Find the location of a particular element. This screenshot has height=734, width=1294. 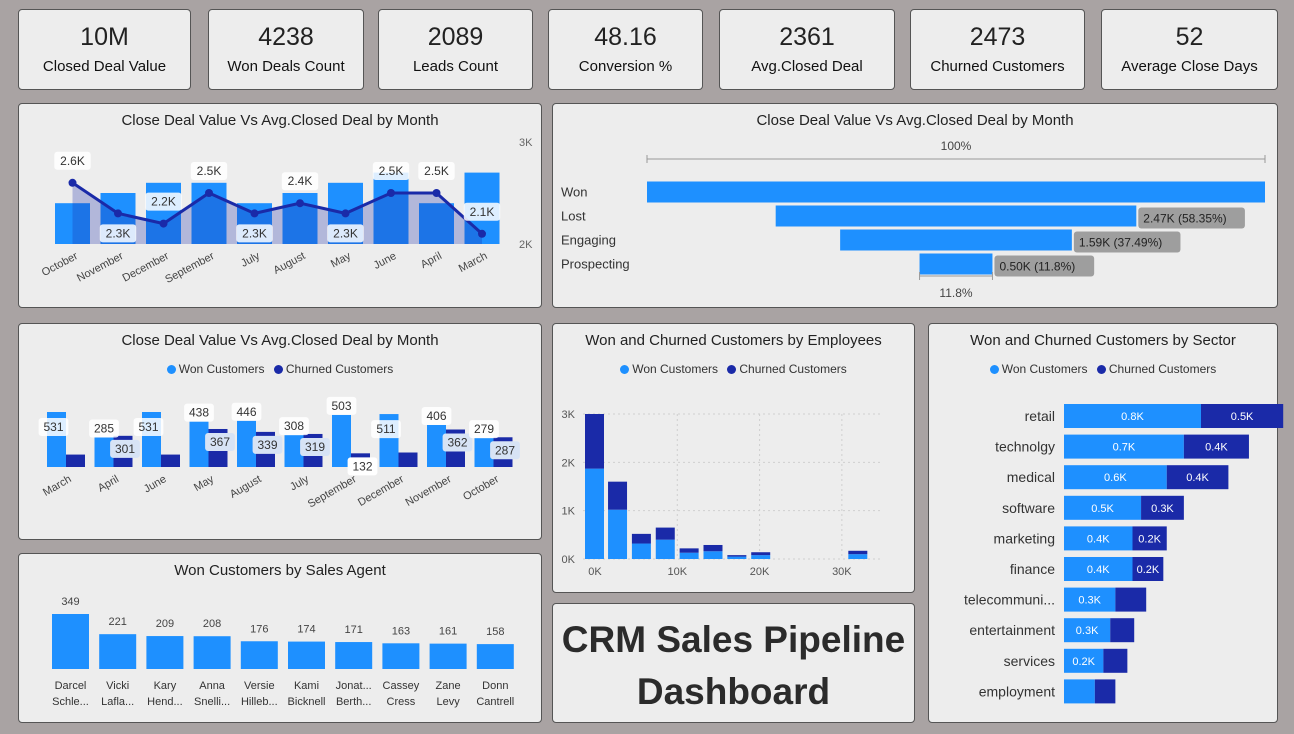

won-value-label: 308 is located at coordinates (294, 426).